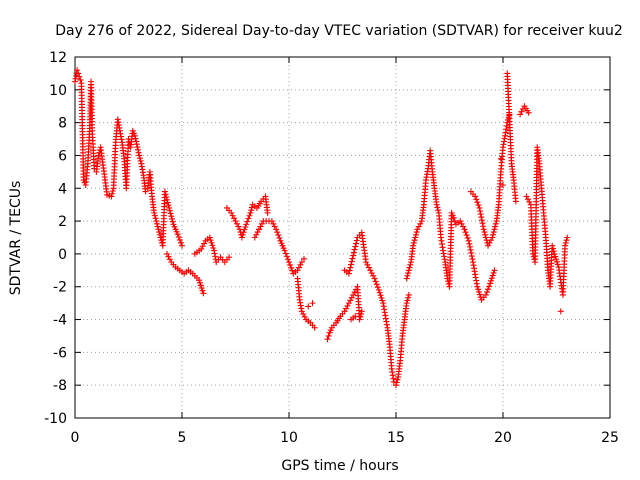 This screenshot has height=480, width=640. Describe the element at coordinates (55, 238) in the screenshot. I see `y-tick-labels: -10 -8 -6 -4 -2 0 2 4 6 8 10 12` at that location.